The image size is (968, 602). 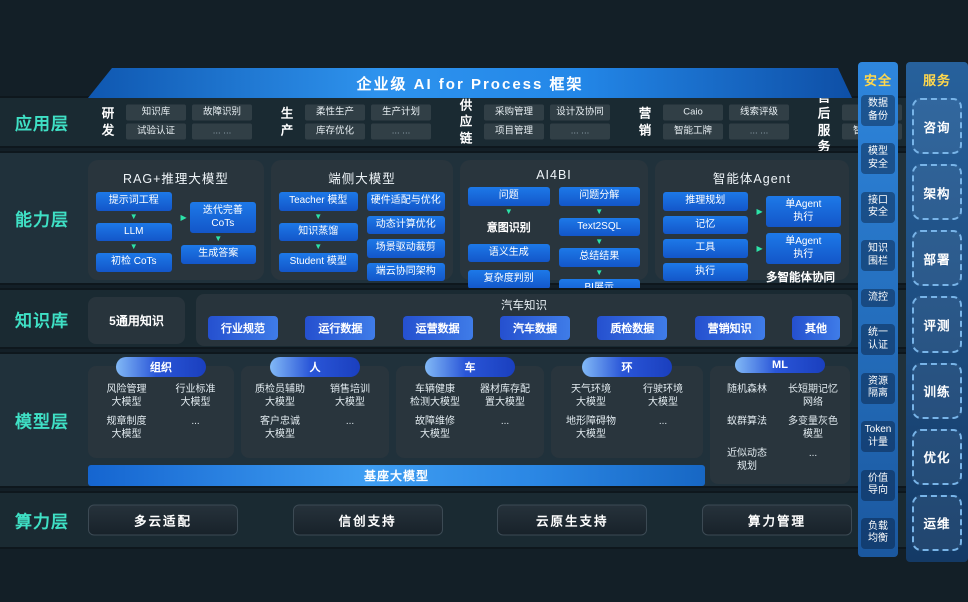 I want to click on model-item: 故障维修 大模型, so click(x=435, y=428).